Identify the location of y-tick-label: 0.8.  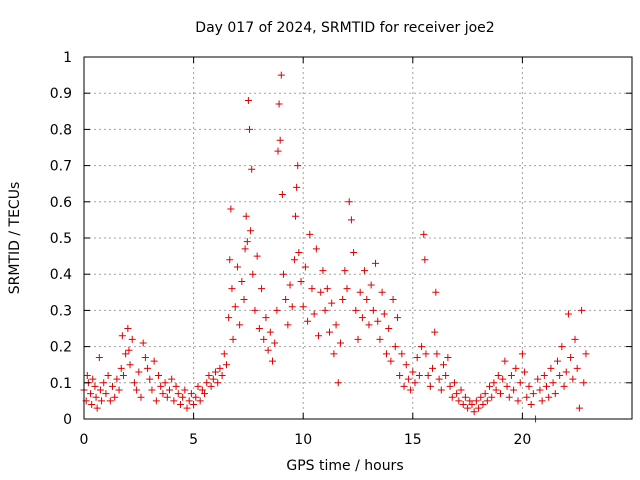
(61, 130).